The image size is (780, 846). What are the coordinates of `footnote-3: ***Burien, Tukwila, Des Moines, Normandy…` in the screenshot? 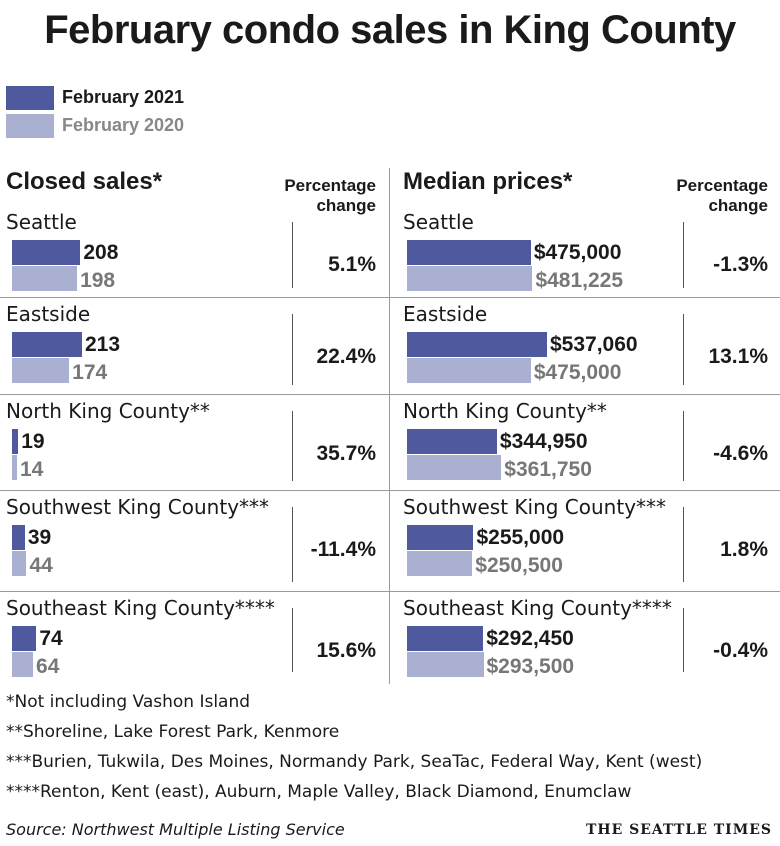 It's located at (354, 762).